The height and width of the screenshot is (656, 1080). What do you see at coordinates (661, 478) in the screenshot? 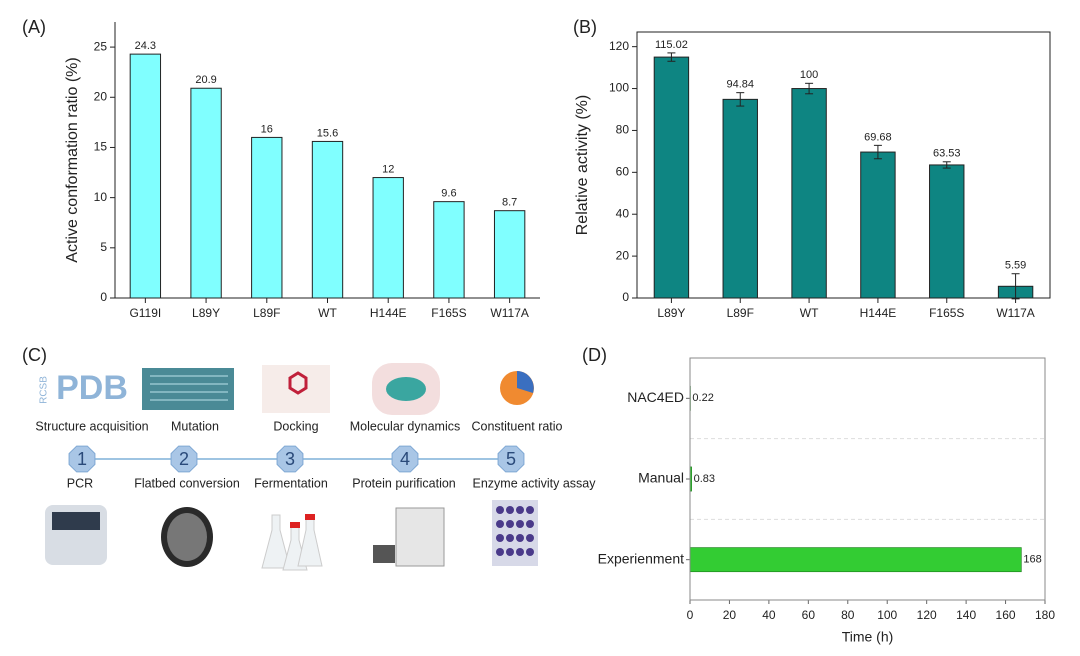
I see `y-tick-label: Manual` at bounding box center [661, 478].